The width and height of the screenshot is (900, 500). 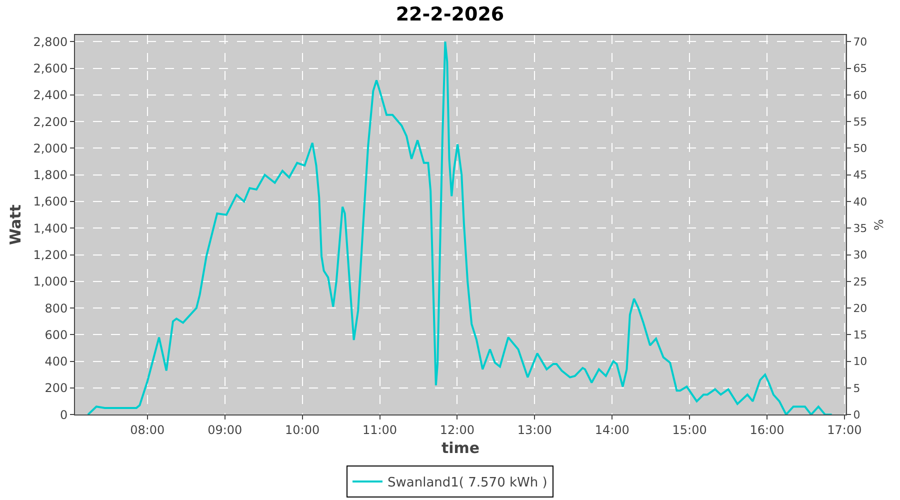 What do you see at coordinates (56, 361) in the screenshot?
I see `y-tick-label: 400` at bounding box center [56, 361].